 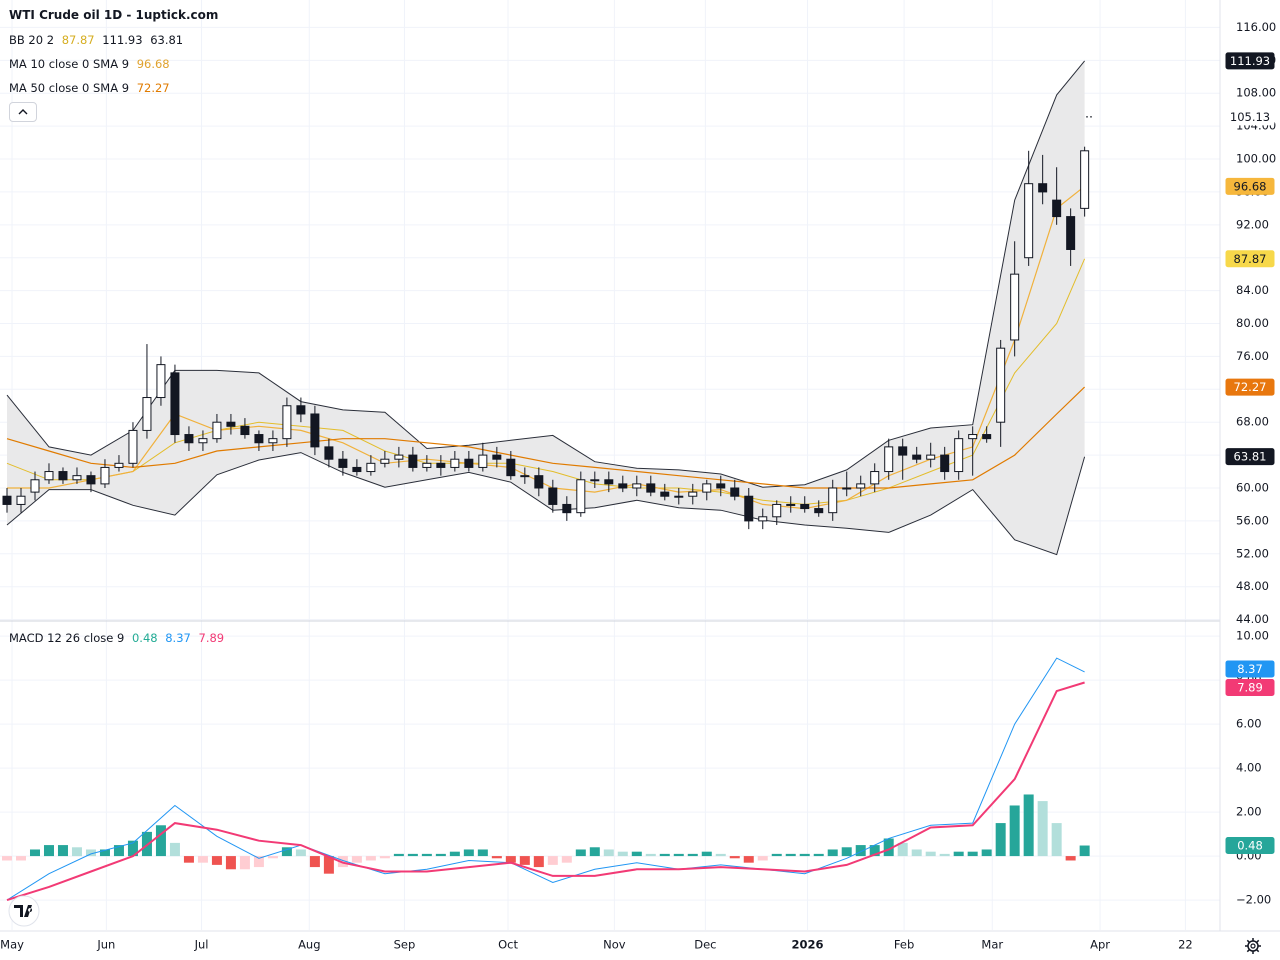 I want to click on y-tick-label: 52.00, so click(x=1252, y=553).